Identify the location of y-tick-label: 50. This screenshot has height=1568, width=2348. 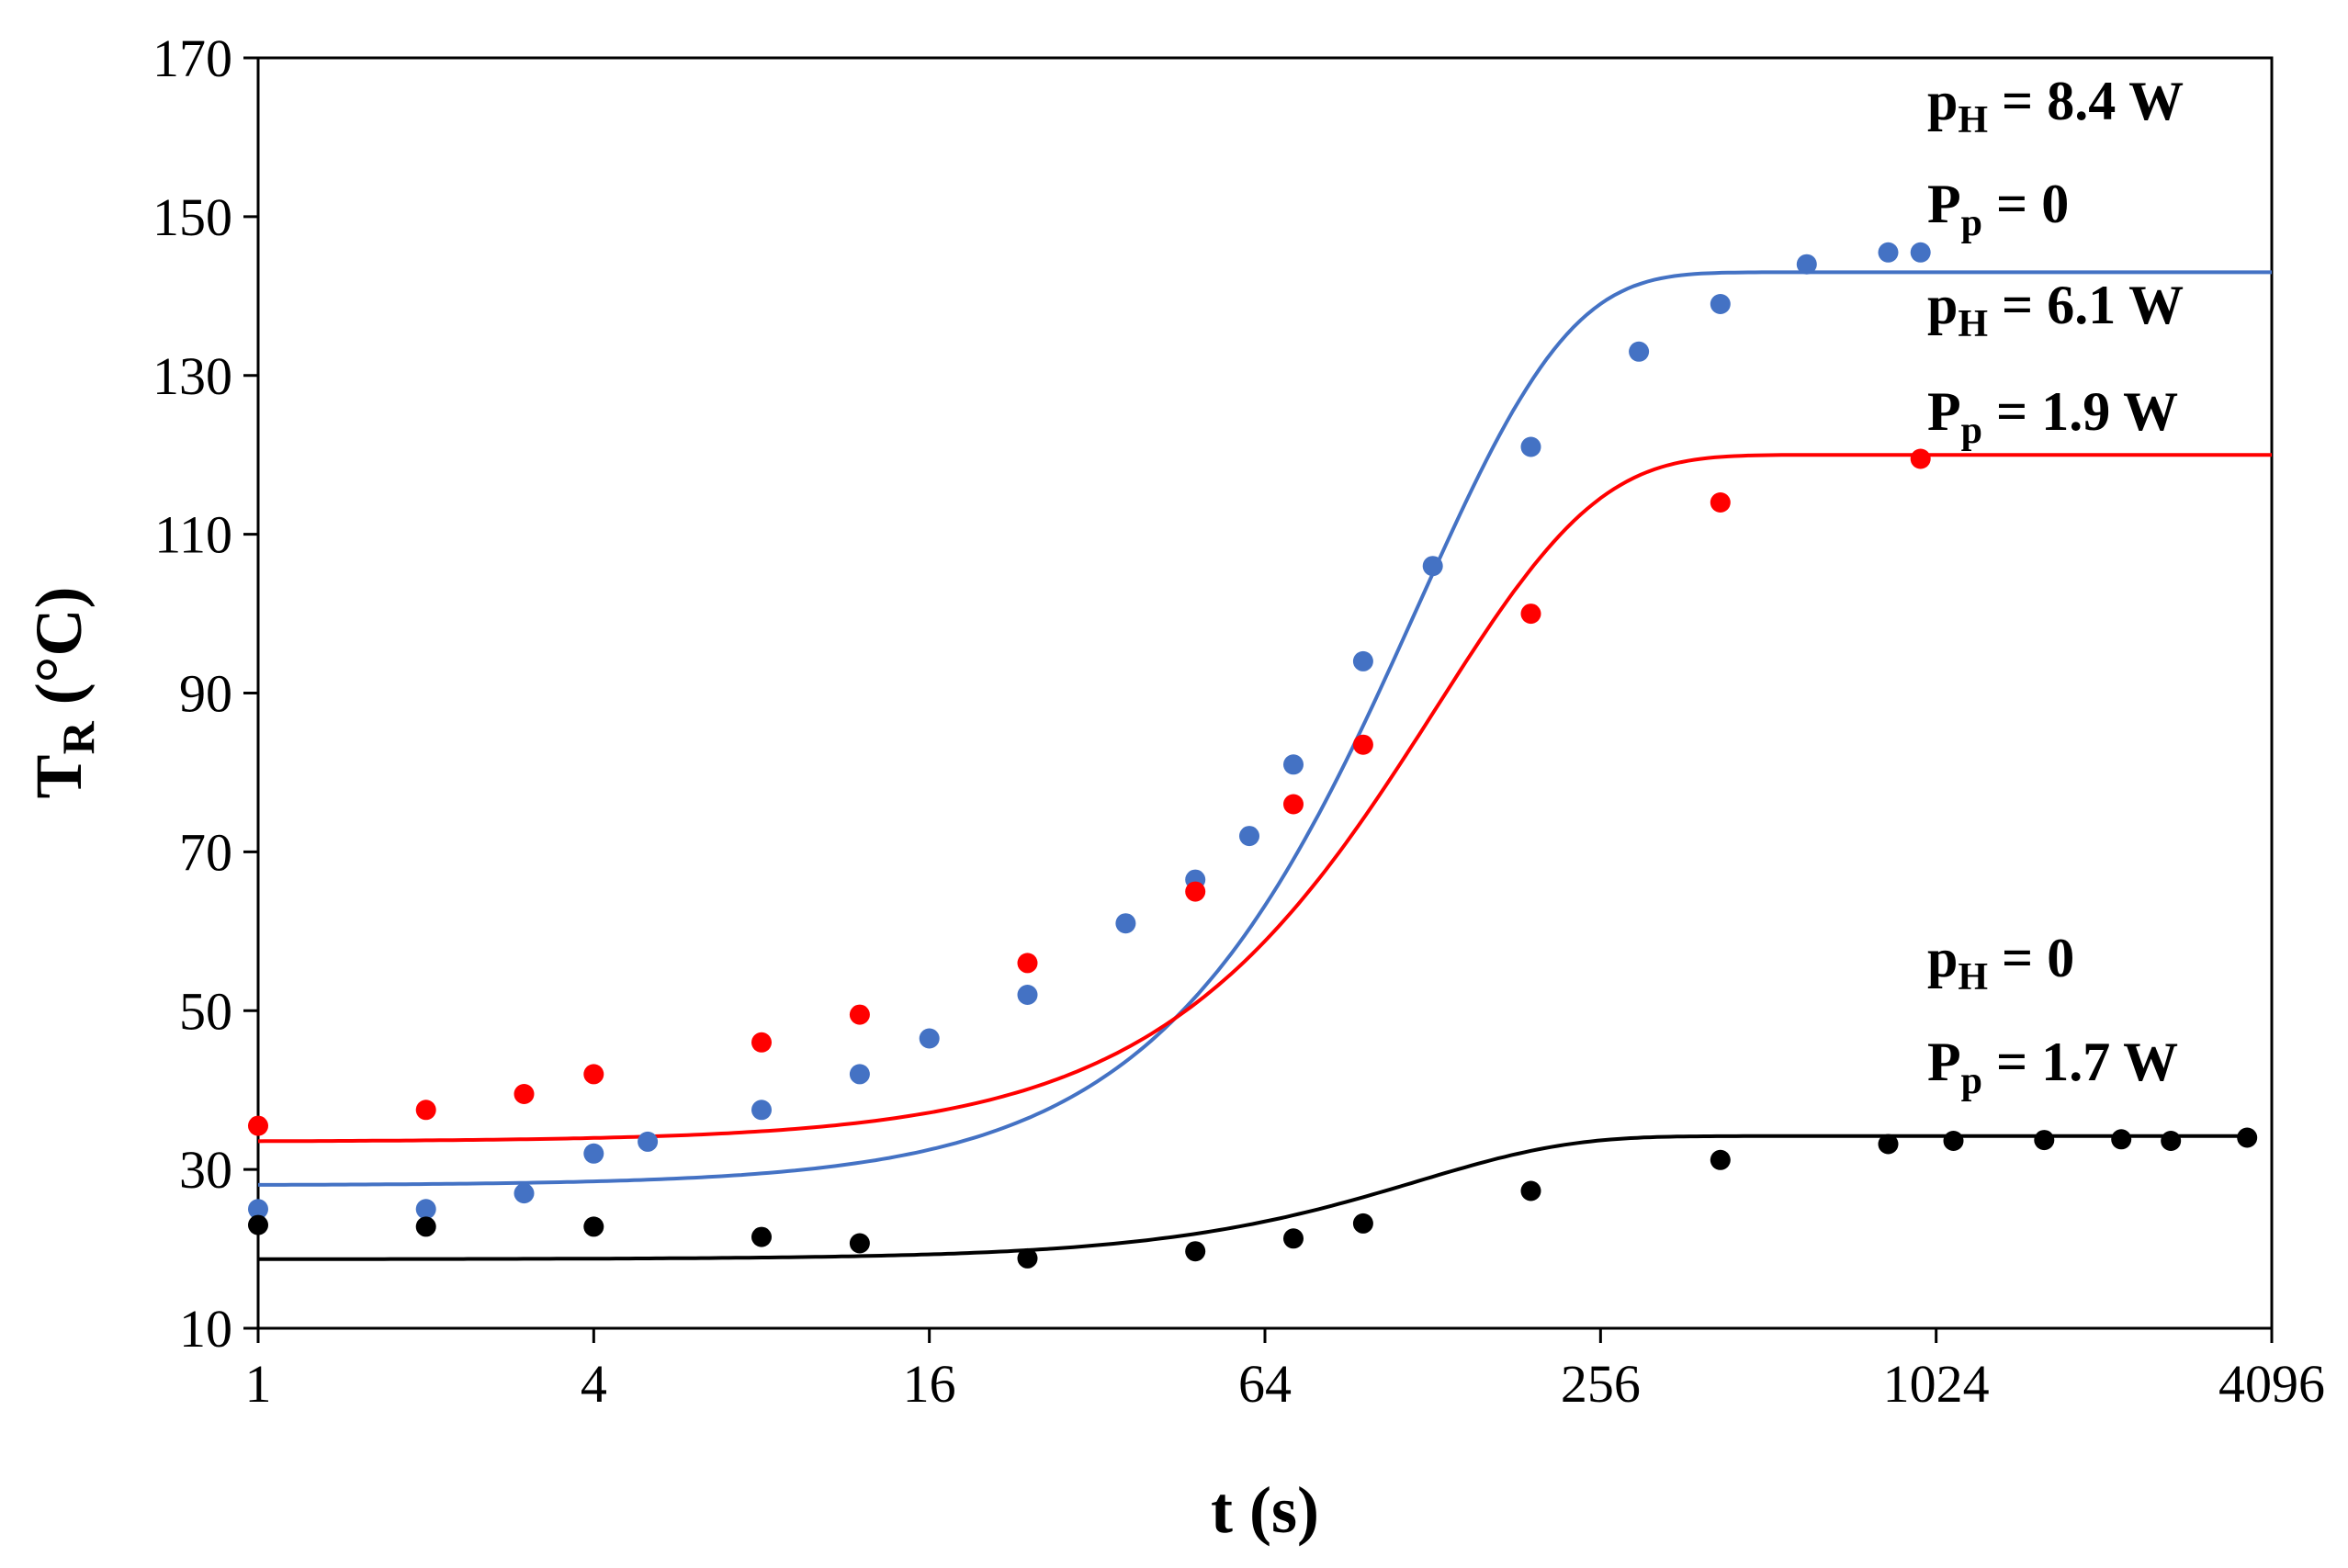
(206, 1011).